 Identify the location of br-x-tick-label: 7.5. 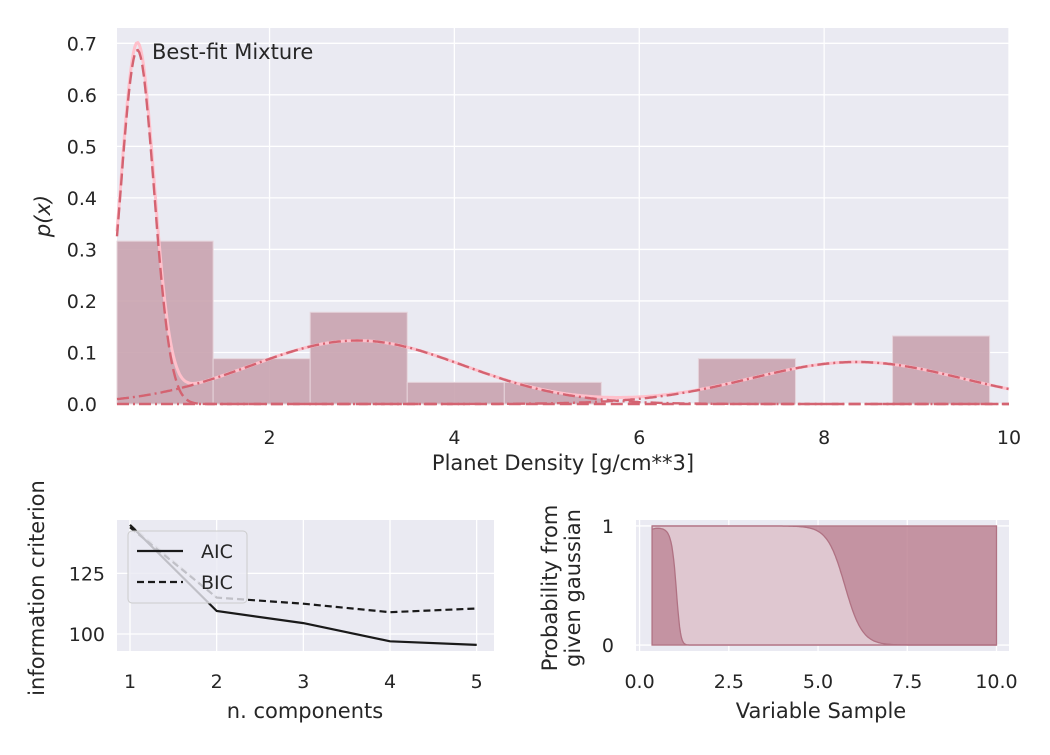
(907, 682).